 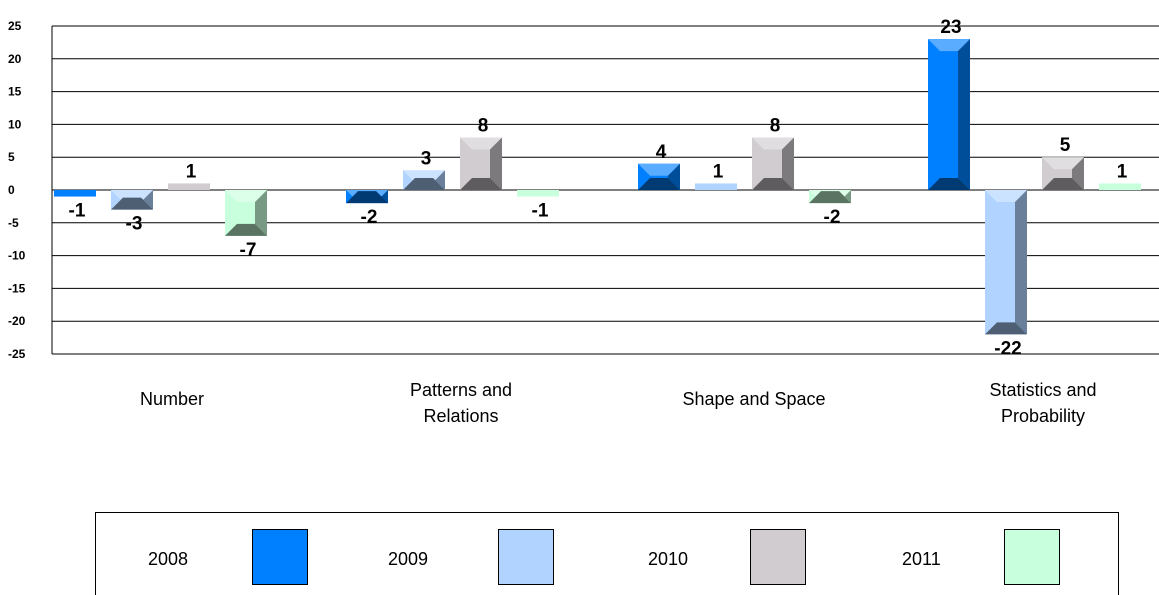 What do you see at coordinates (15, 92) in the screenshot?
I see `y-tick-label: 15` at bounding box center [15, 92].